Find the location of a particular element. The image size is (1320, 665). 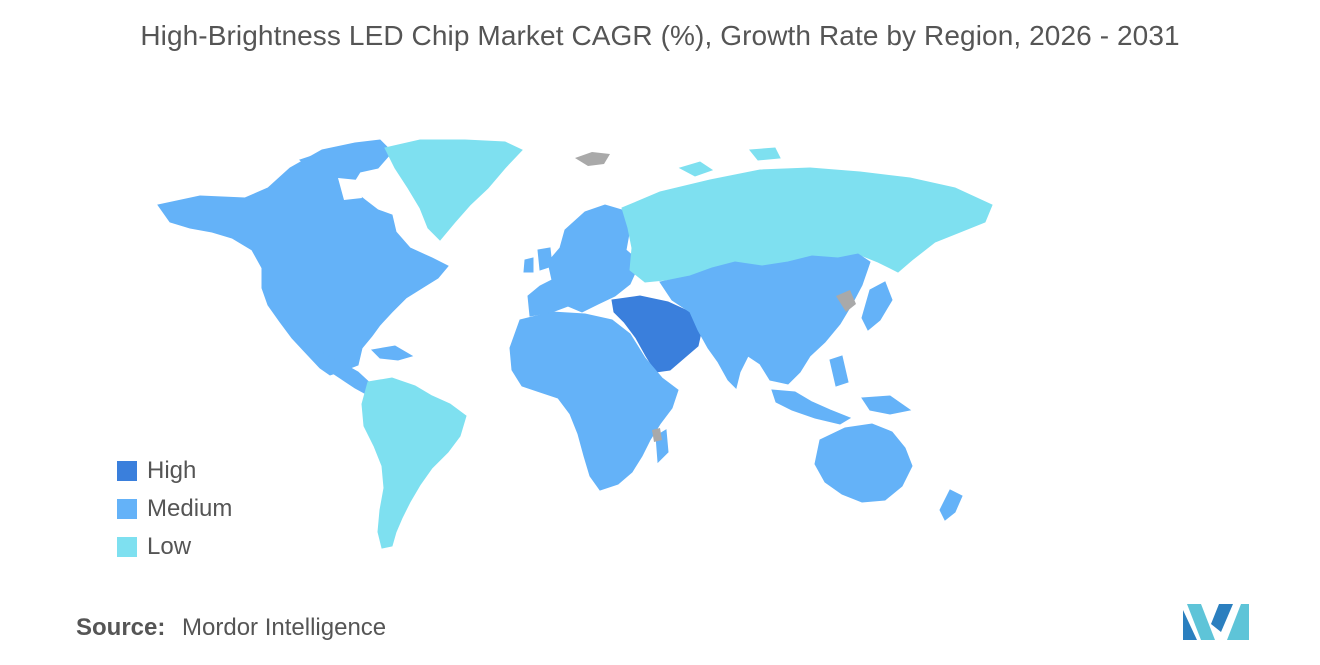

legend-item-medium: Medium is located at coordinates (174, 509).